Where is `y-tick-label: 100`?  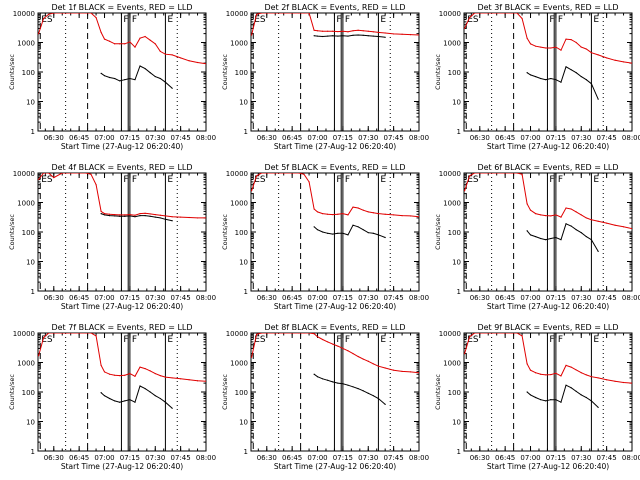 y-tick-label: 100 is located at coordinates (241, 393).